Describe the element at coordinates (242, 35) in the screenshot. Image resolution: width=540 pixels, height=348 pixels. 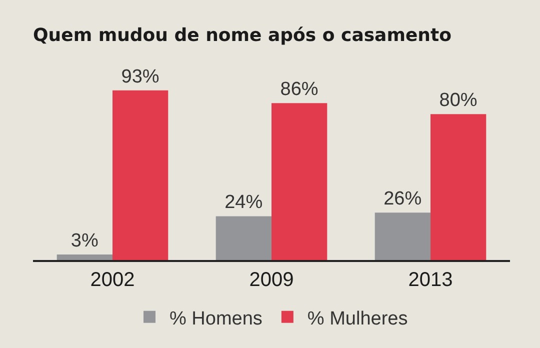
I see `chart-title: Quem mudou de nome após o casamento` at that location.